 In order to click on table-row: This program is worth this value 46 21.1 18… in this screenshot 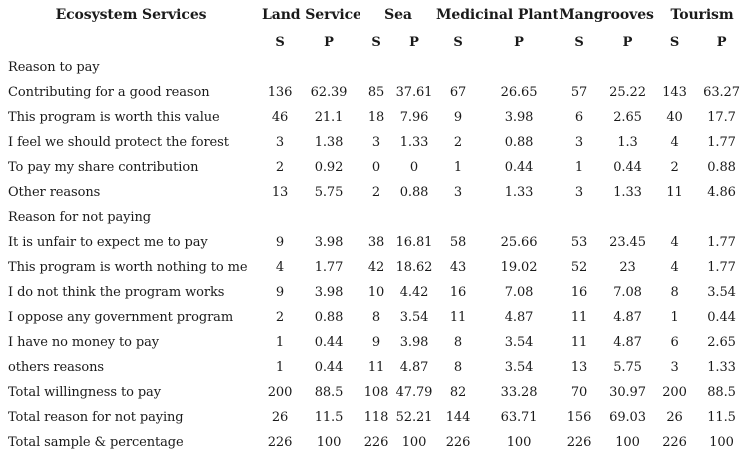, I will do `click(374, 117)`.